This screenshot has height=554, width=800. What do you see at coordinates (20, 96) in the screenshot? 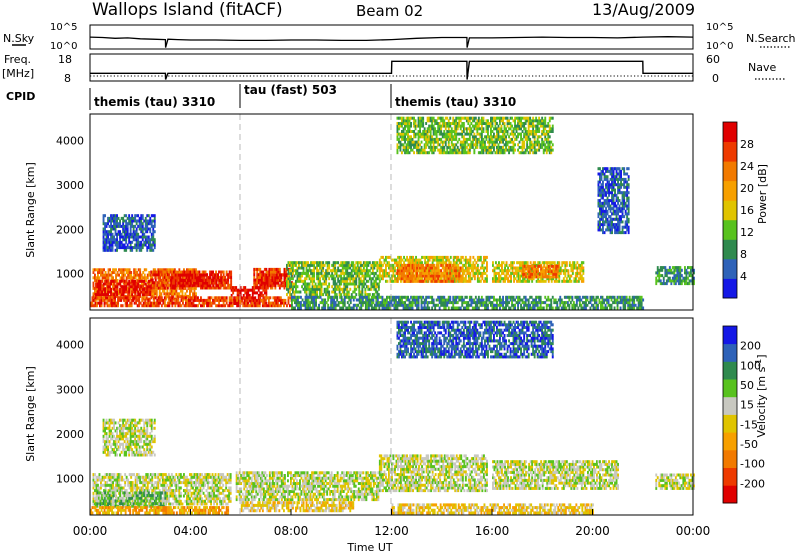
I see `cpid-label: CPID` at bounding box center [20, 96].